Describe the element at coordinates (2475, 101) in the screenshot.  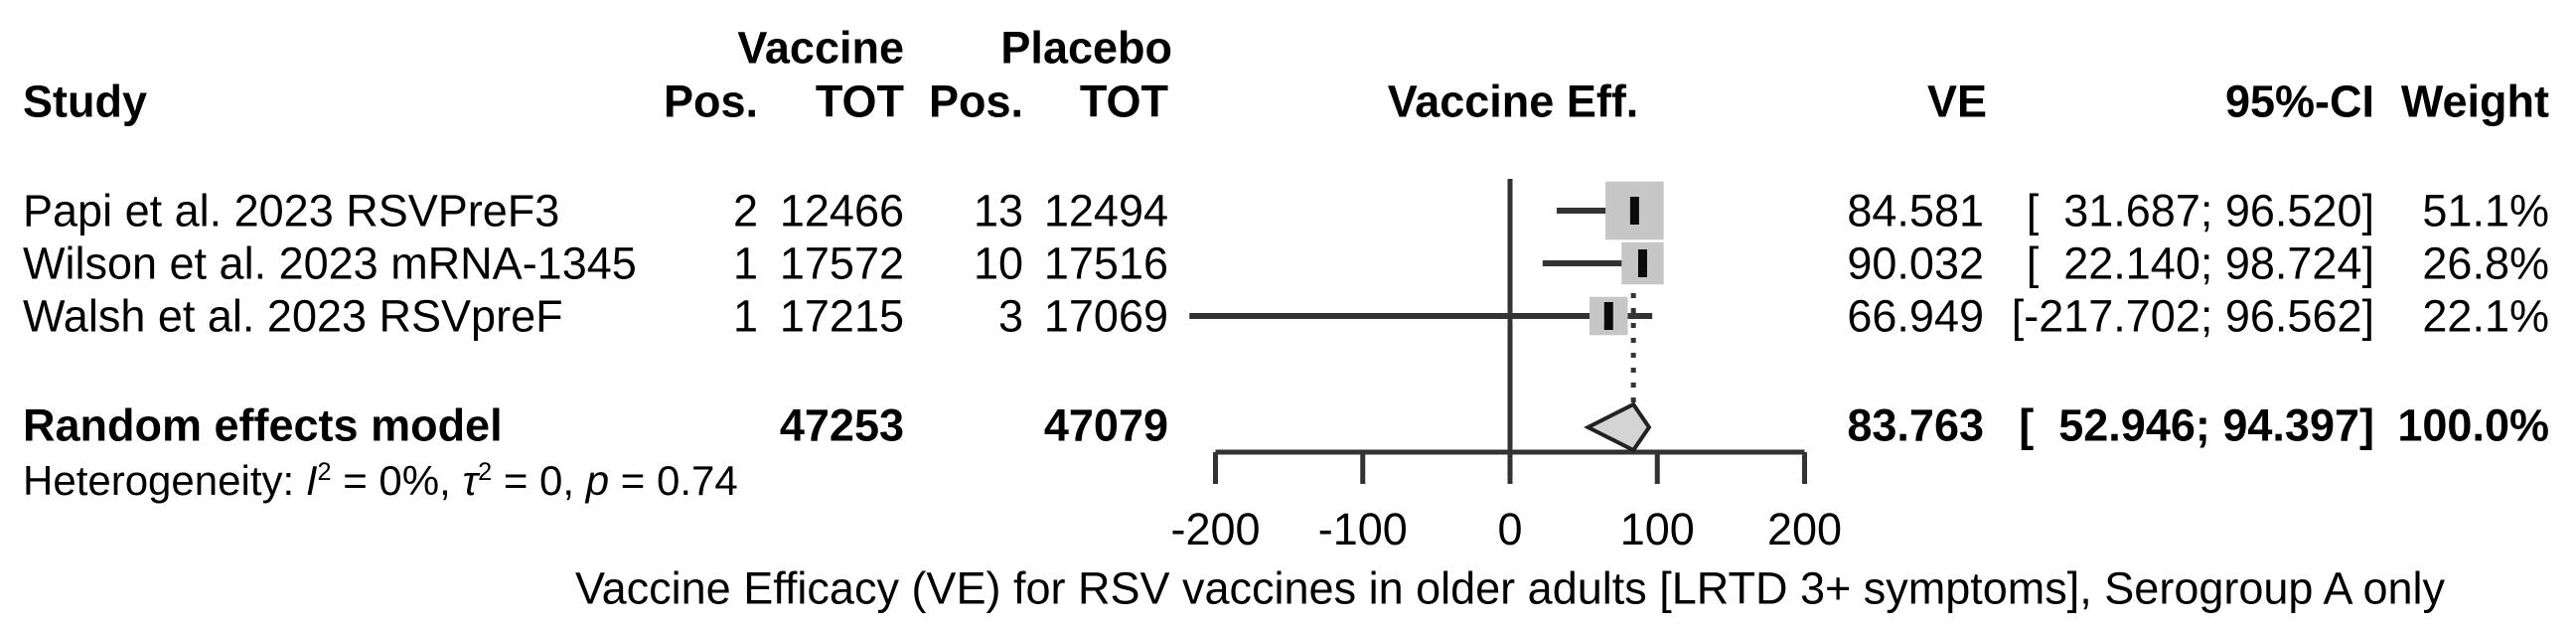
I see `col-header-weight: Weight` at that location.